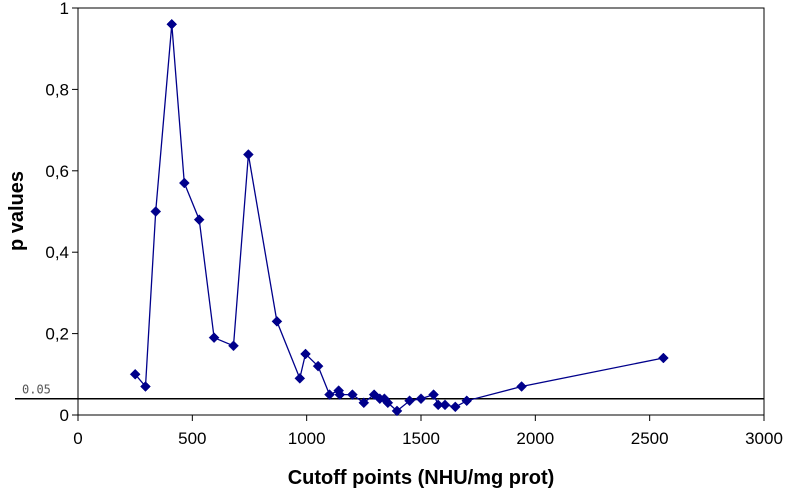 Image resolution: width=787 pixels, height=492 pixels. Describe the element at coordinates (421, 478) in the screenshot. I see `x-axis-title: Cutoff points (NHU/mg prot)` at that location.